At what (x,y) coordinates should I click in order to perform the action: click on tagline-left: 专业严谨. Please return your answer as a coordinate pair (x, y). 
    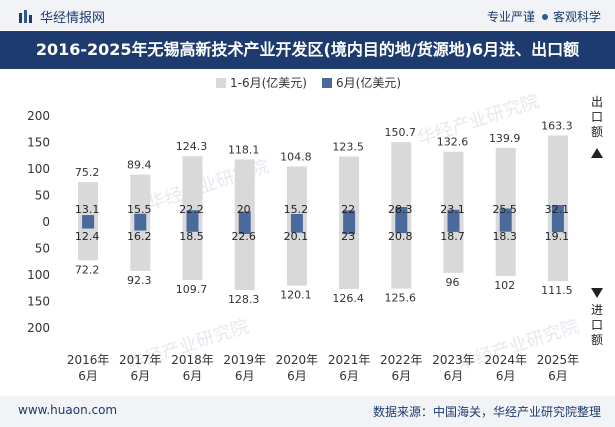
    Looking at the image, I should click on (510, 17).